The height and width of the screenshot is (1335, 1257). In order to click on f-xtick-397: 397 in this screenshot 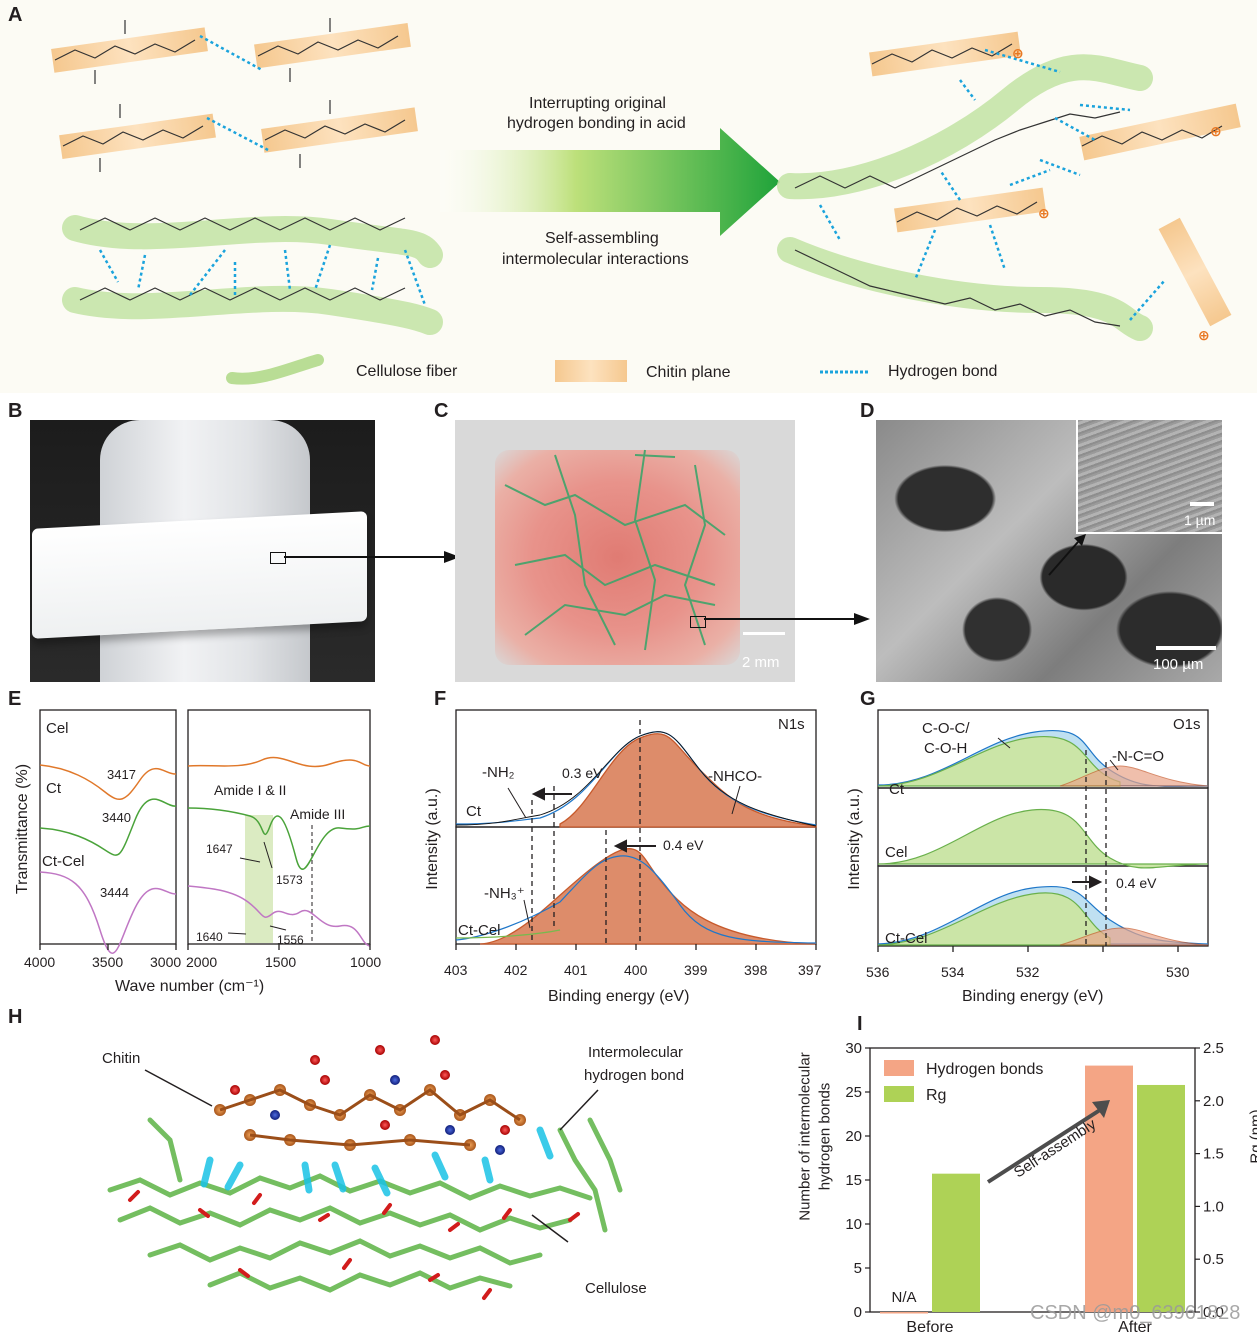, I will do `click(810, 970)`.